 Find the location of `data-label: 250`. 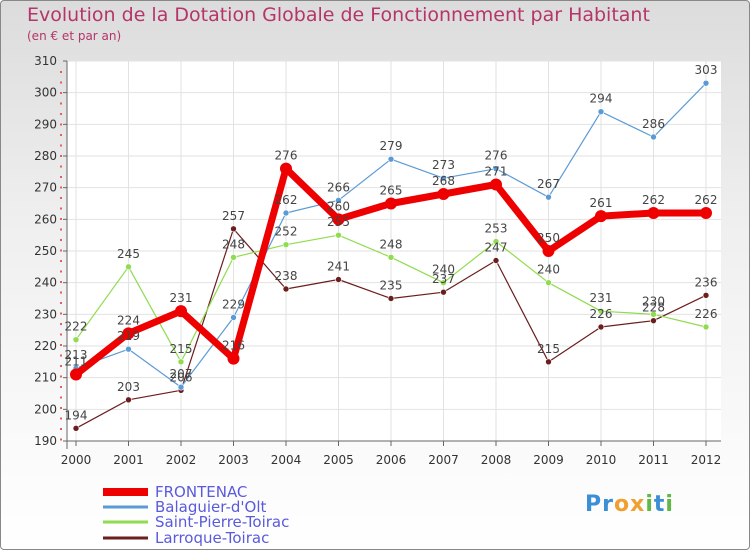

data-label: 250 is located at coordinates (548, 238).